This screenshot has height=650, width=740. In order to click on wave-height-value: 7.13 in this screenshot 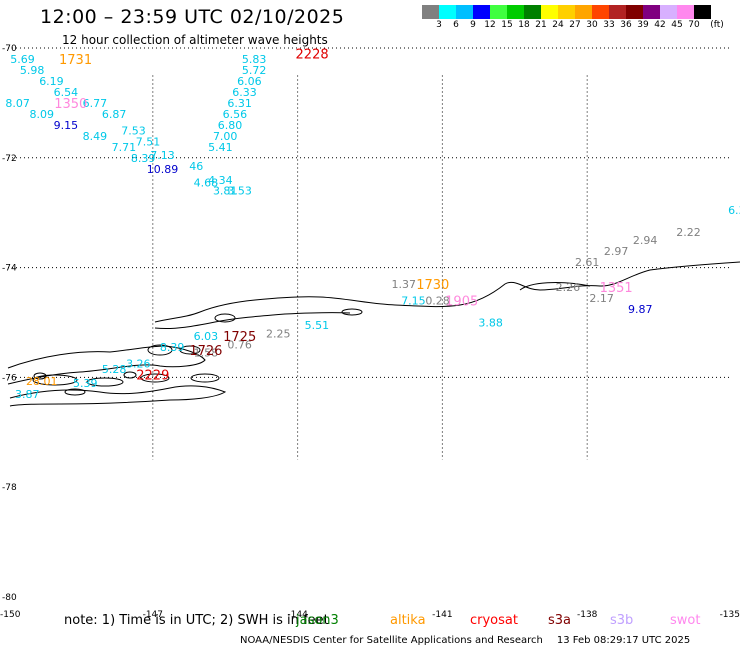, I will do `click(162, 155)`.